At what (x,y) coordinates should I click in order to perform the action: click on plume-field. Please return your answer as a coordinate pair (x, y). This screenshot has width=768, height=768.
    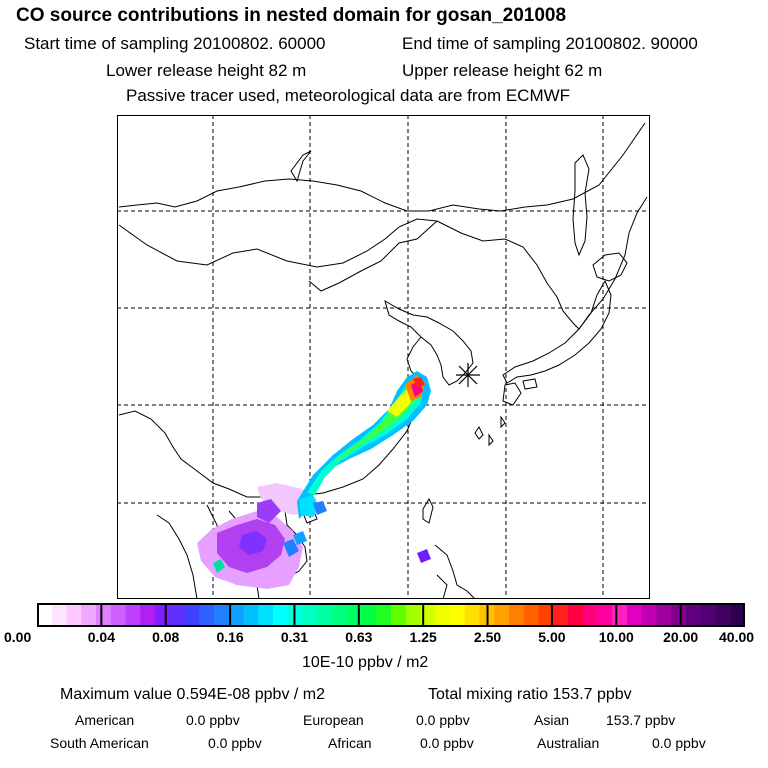
    Looking at the image, I should click on (314, 480).